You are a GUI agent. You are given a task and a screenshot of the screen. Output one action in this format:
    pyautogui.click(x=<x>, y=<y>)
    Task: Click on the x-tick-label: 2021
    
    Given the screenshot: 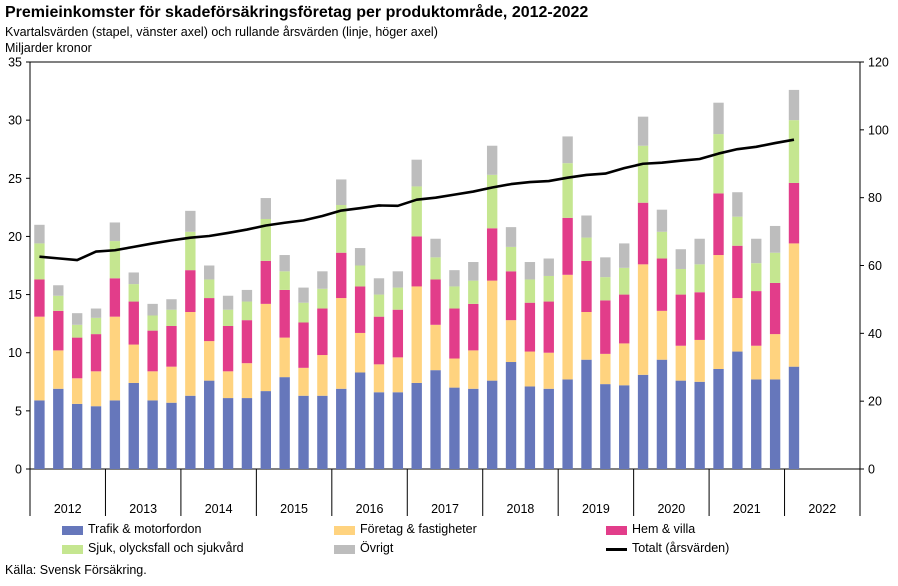 What is the action you would take?
    pyautogui.click(x=747, y=509)
    